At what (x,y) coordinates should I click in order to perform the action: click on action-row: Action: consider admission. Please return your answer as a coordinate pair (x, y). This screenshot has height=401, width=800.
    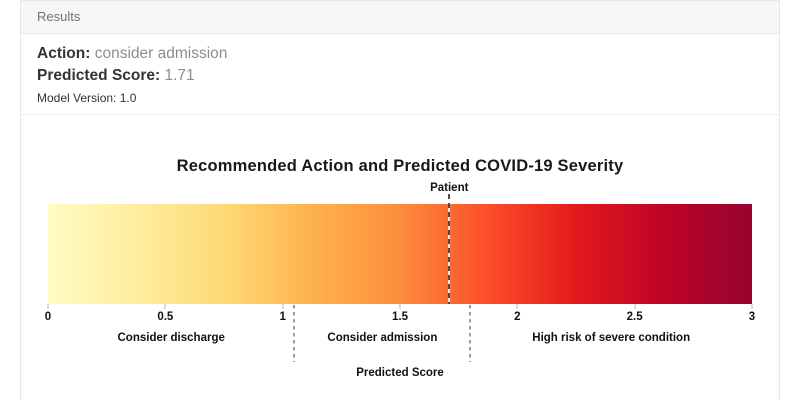
    Looking at the image, I should click on (400, 54).